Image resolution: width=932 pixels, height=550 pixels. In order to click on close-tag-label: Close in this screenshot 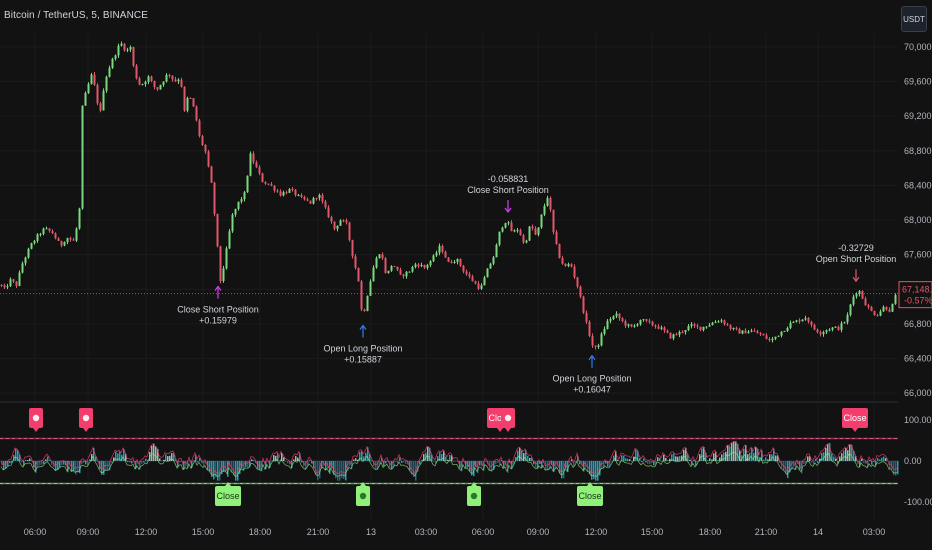, I will do `click(589, 496)`.